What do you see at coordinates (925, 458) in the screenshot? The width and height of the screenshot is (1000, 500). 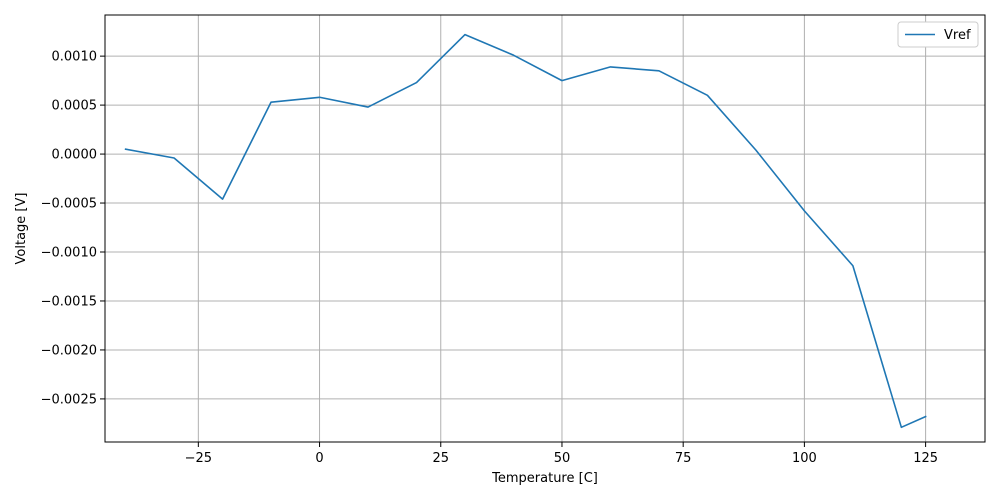 I see `x-tick-label: 125` at bounding box center [925, 458].